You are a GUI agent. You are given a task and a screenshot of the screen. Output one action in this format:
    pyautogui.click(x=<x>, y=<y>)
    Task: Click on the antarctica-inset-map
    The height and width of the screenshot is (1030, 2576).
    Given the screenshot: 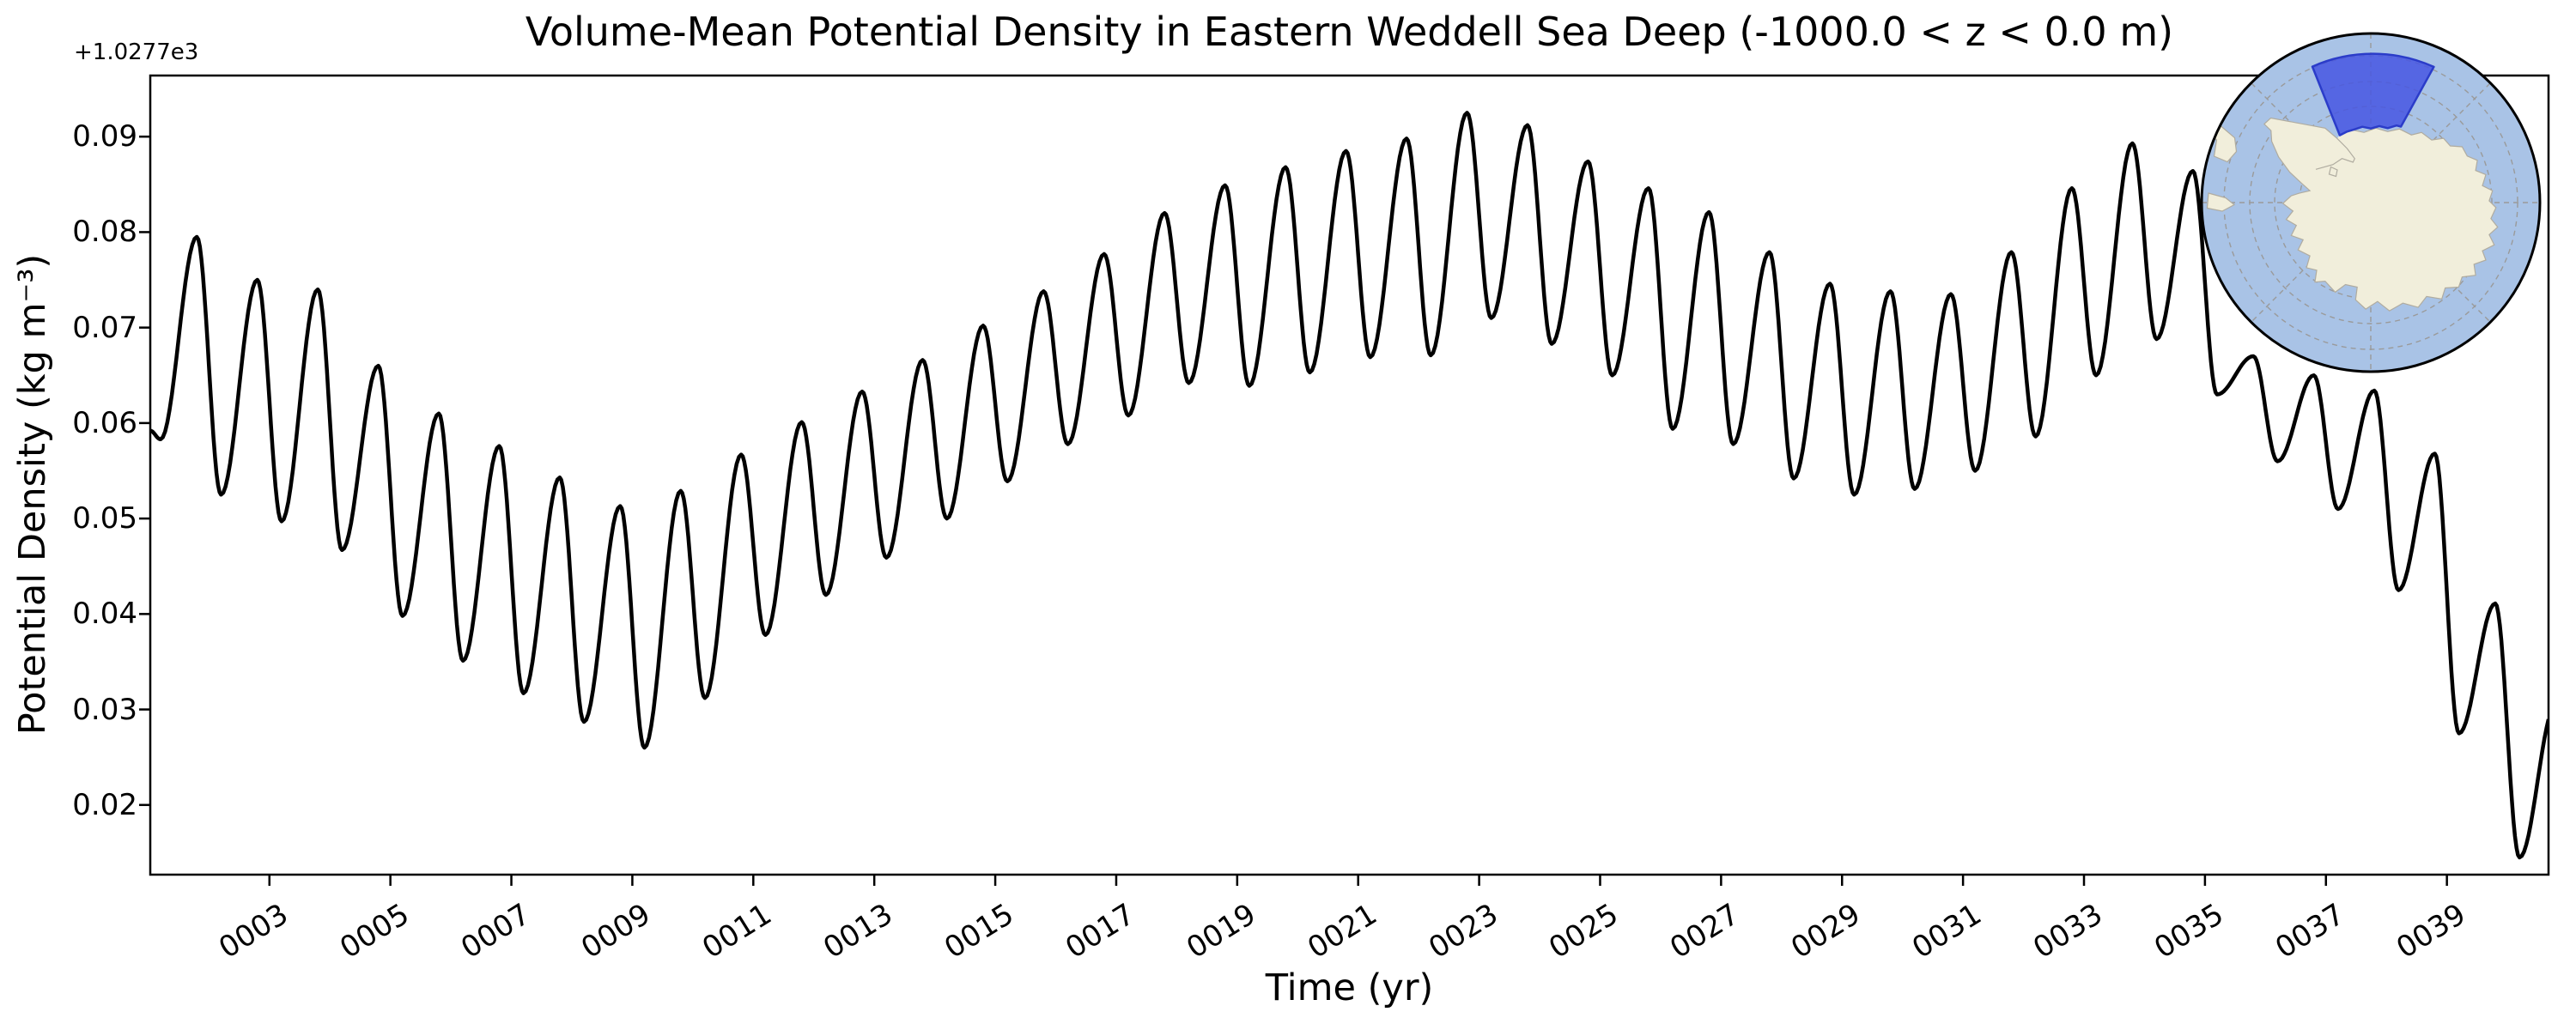 What is the action you would take?
    pyautogui.click(x=2371, y=202)
    